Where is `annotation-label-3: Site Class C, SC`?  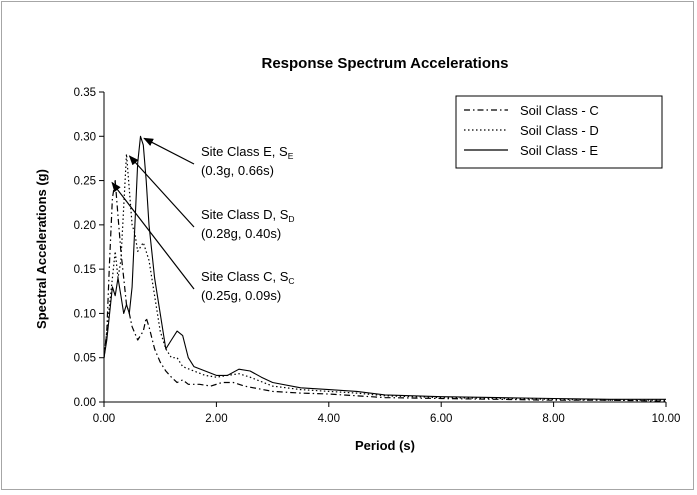
annotation-label-3: Site Class C, SC is located at coordinates (248, 277).